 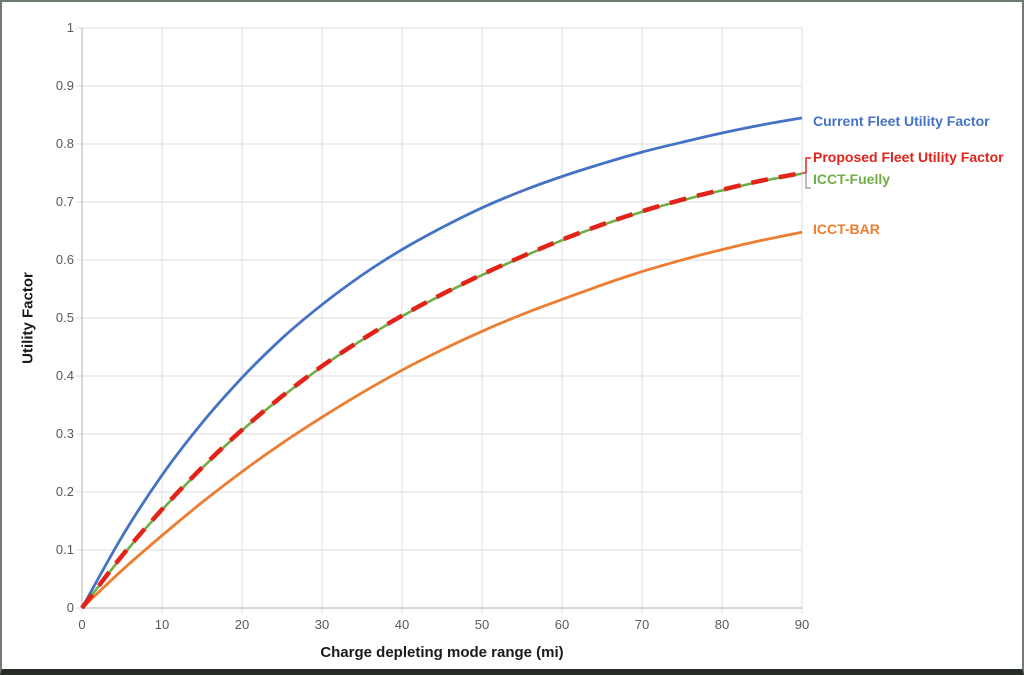 I want to click on y-axis-tick-label: 0.7, so click(x=64, y=201).